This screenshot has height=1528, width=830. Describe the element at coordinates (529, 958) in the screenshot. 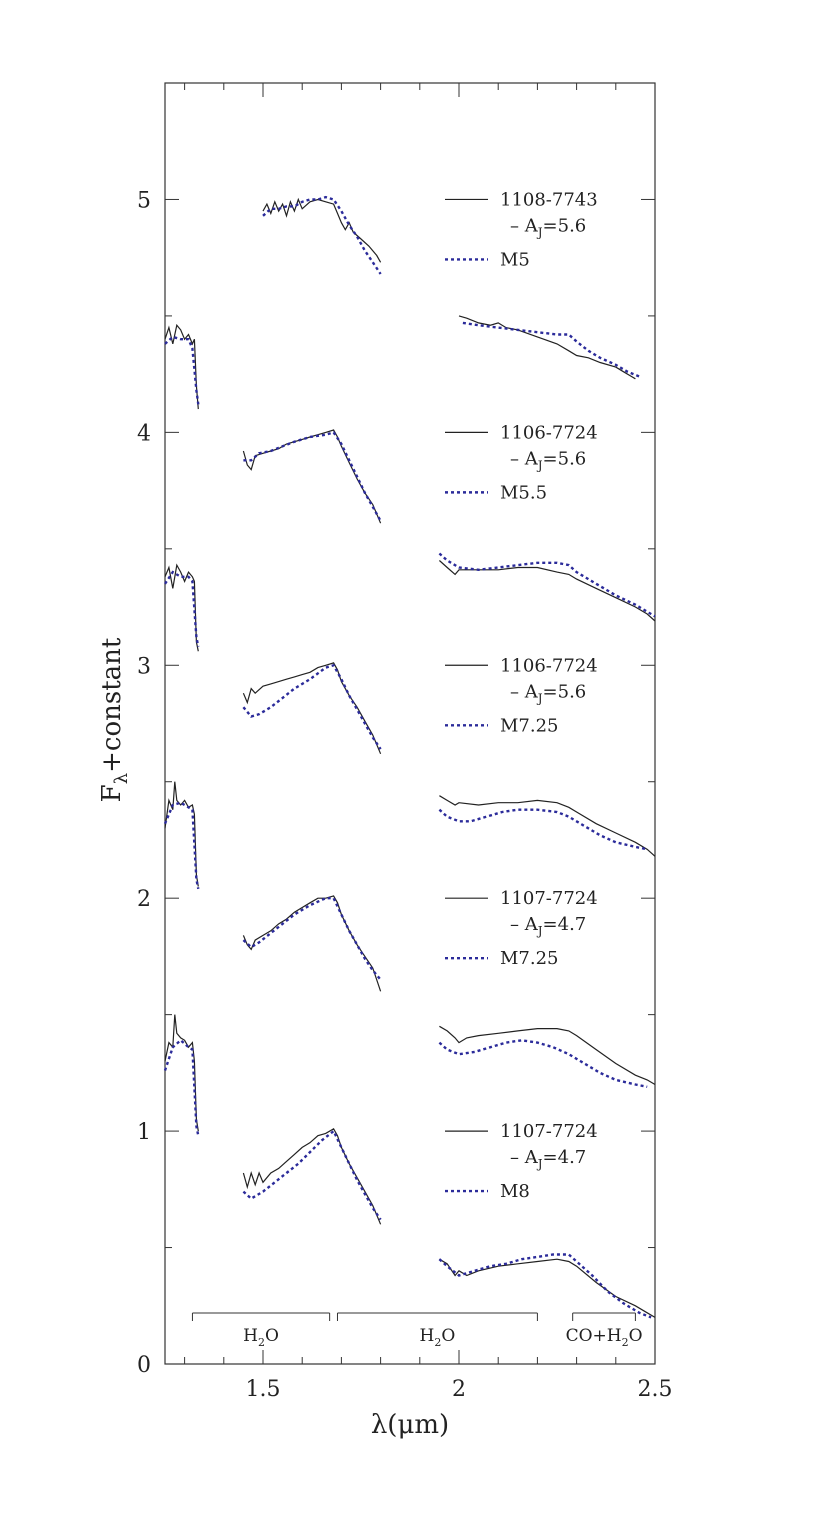

I see `legend-template-name: M7.25` at that location.